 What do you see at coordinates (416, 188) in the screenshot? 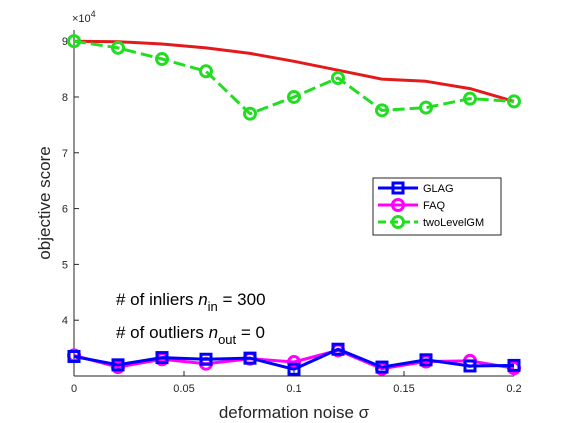
I see `legend-item: GLAG` at bounding box center [416, 188].